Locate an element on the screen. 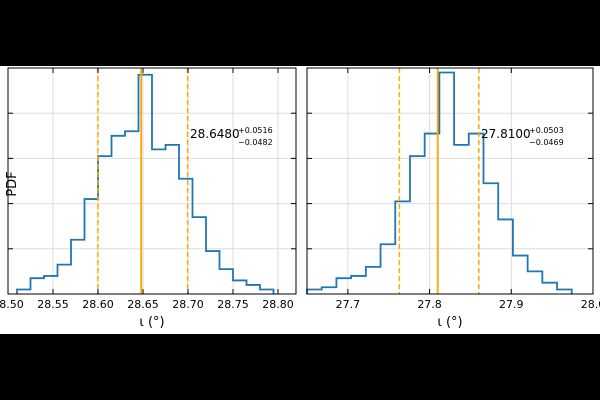 The image size is (600, 400). x-tick-label: 28.65 is located at coordinates (143, 304).